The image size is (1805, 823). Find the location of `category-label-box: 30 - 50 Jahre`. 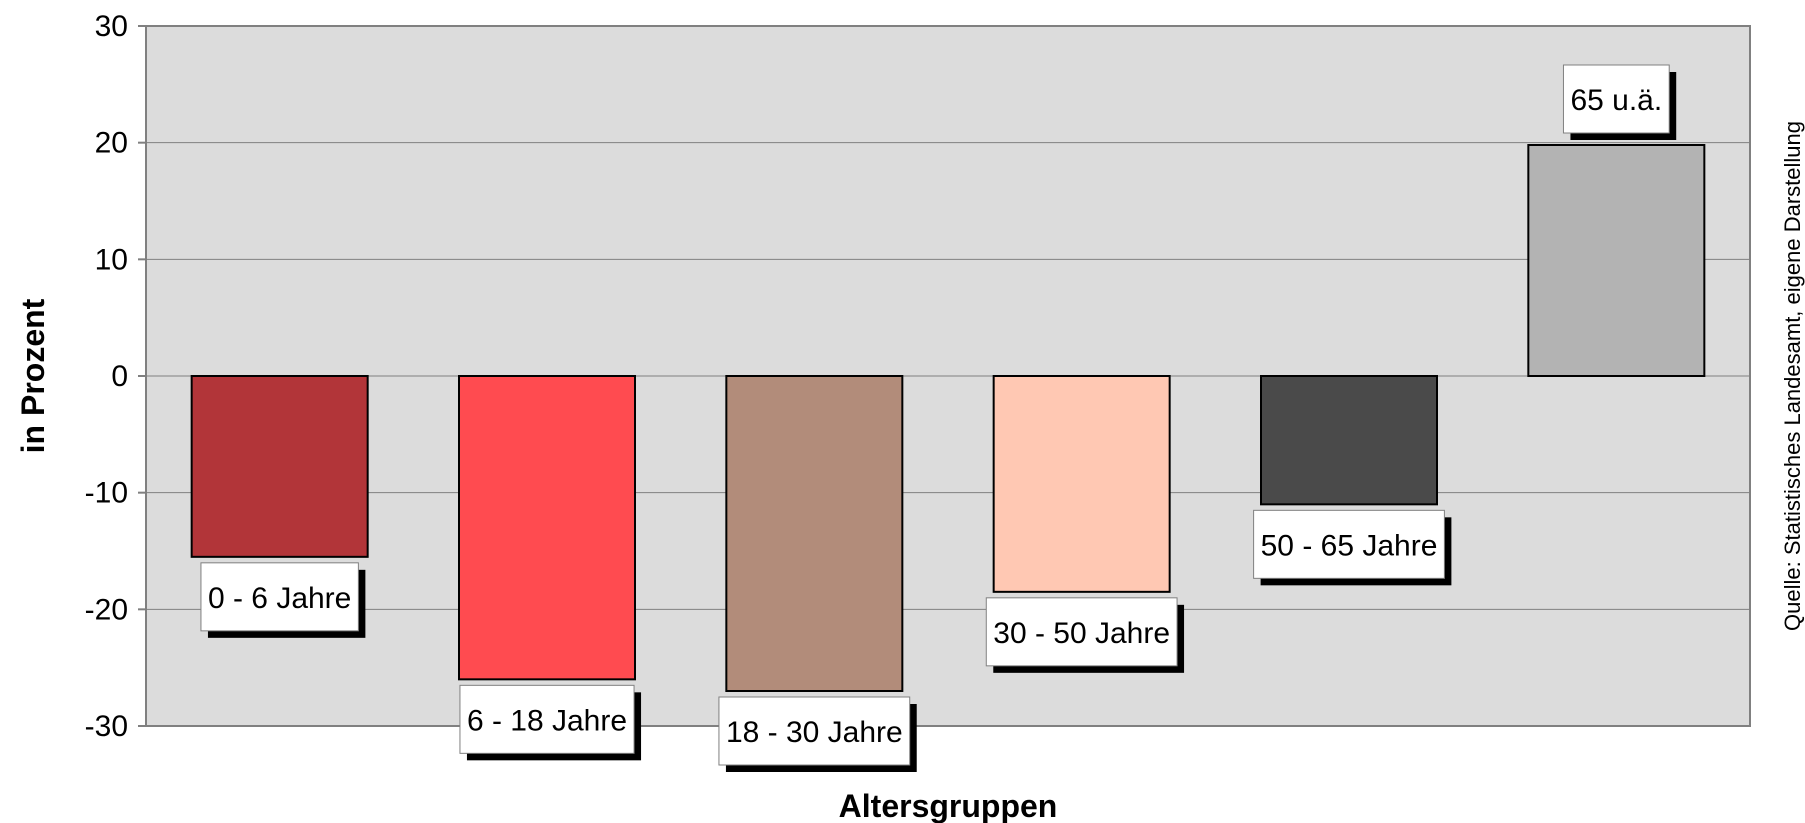

category-label-box: 30 - 50 Jahre is located at coordinates (1085, 635).